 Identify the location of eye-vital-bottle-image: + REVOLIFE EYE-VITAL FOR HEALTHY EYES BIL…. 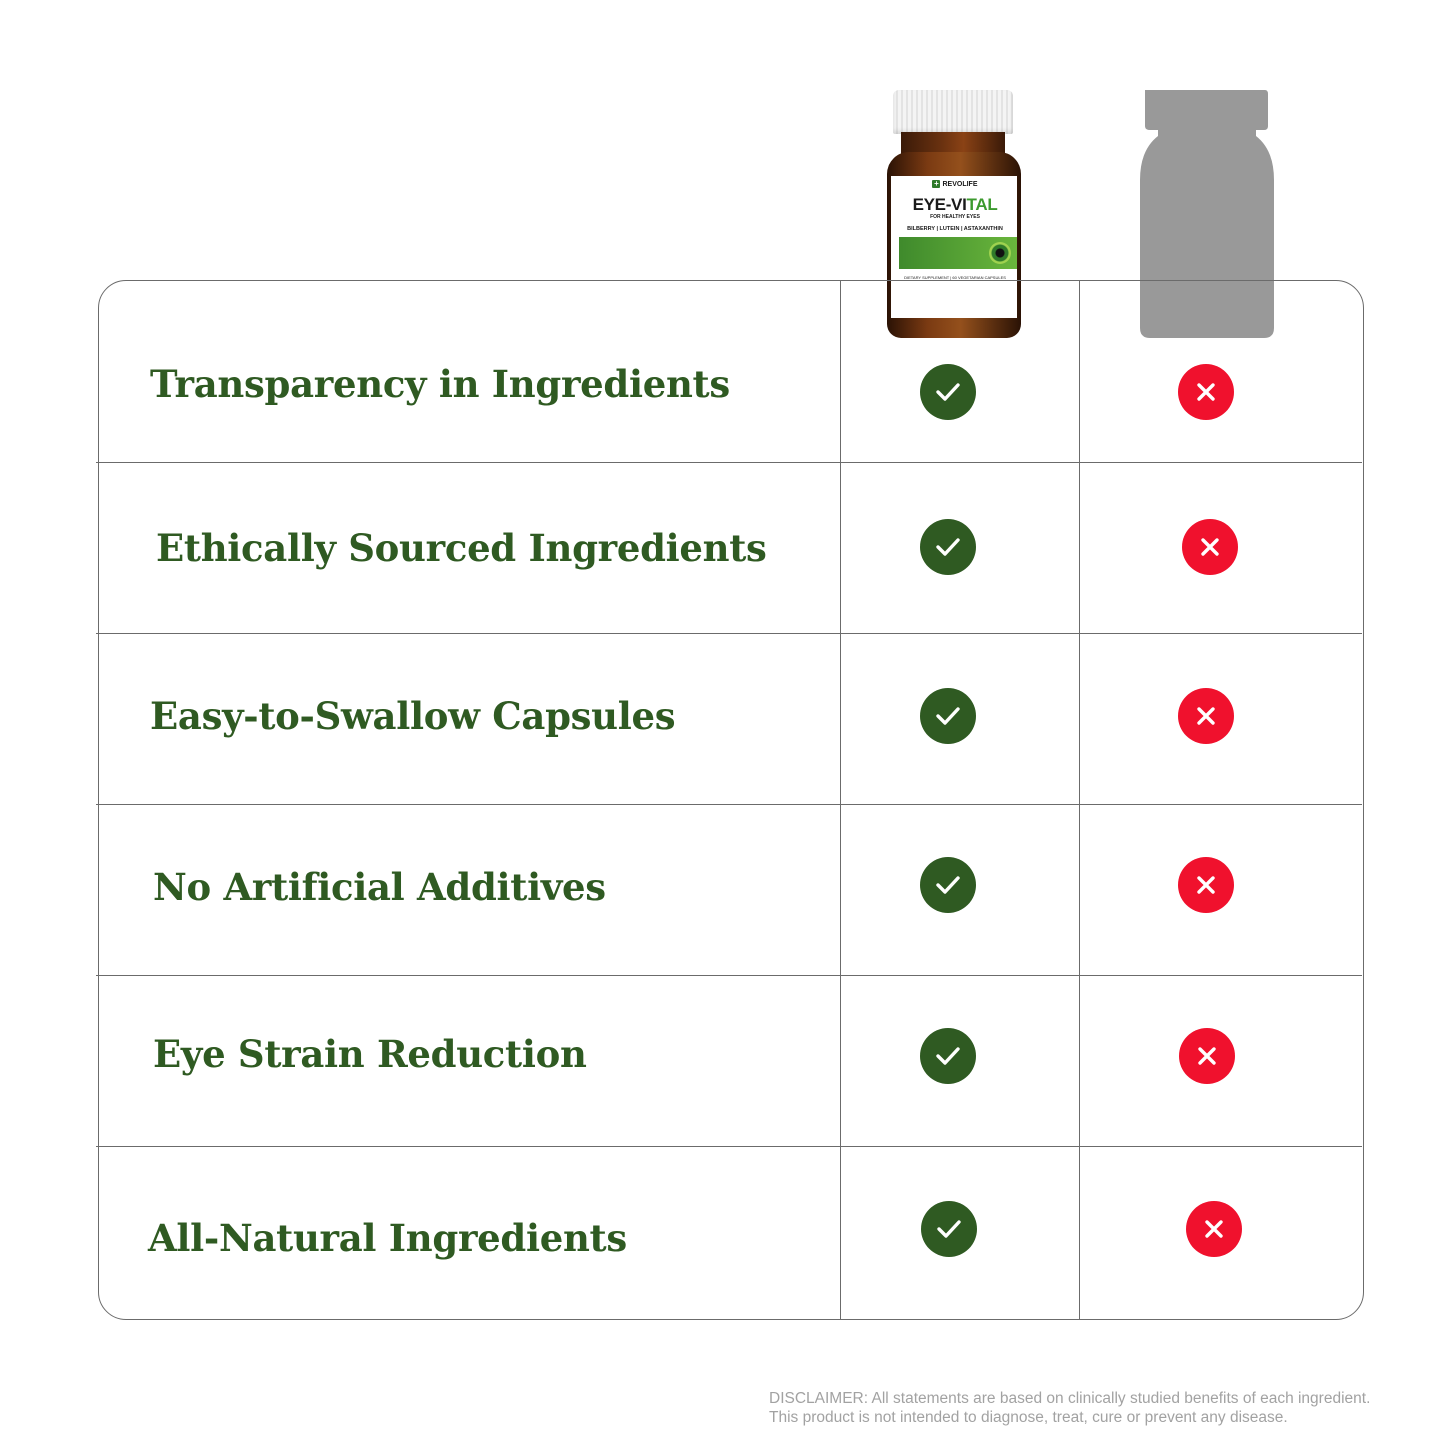
(954, 215).